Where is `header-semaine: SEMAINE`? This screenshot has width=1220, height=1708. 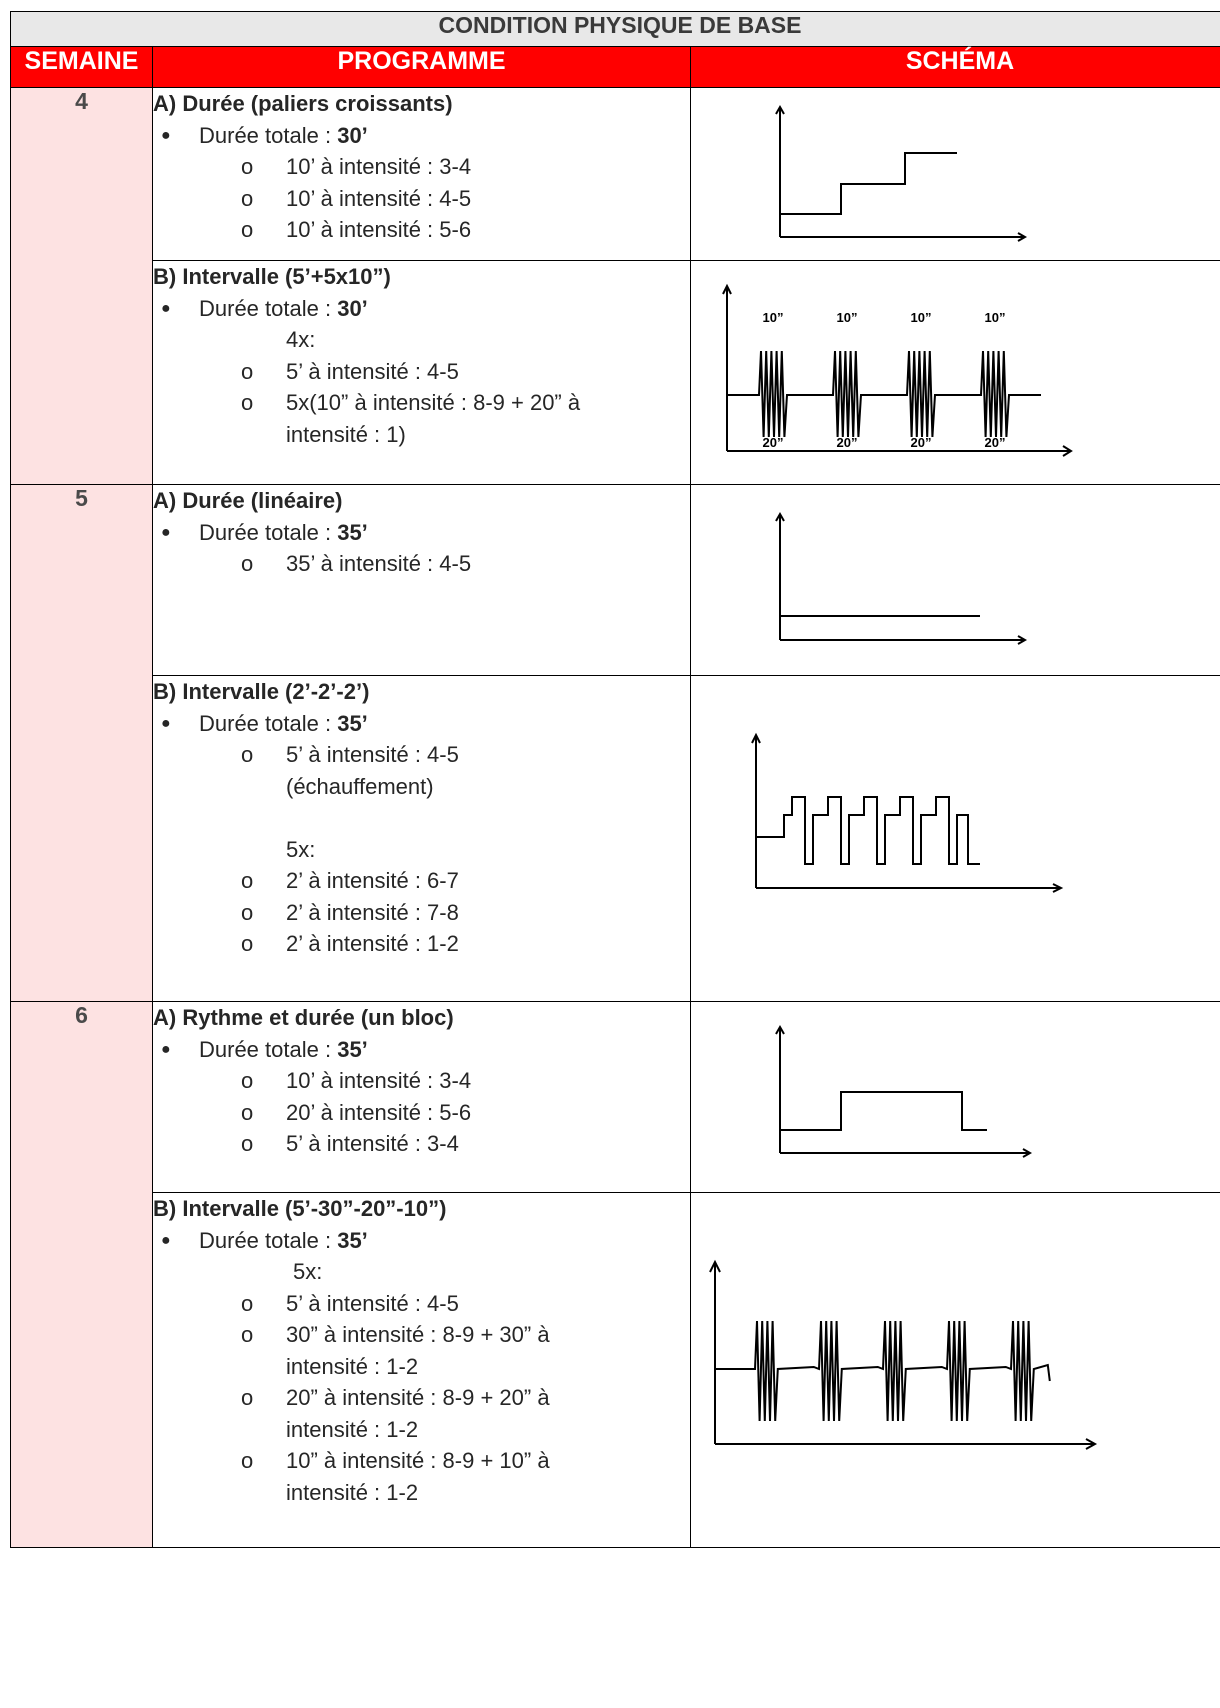 header-semaine: SEMAINE is located at coordinates (81, 67).